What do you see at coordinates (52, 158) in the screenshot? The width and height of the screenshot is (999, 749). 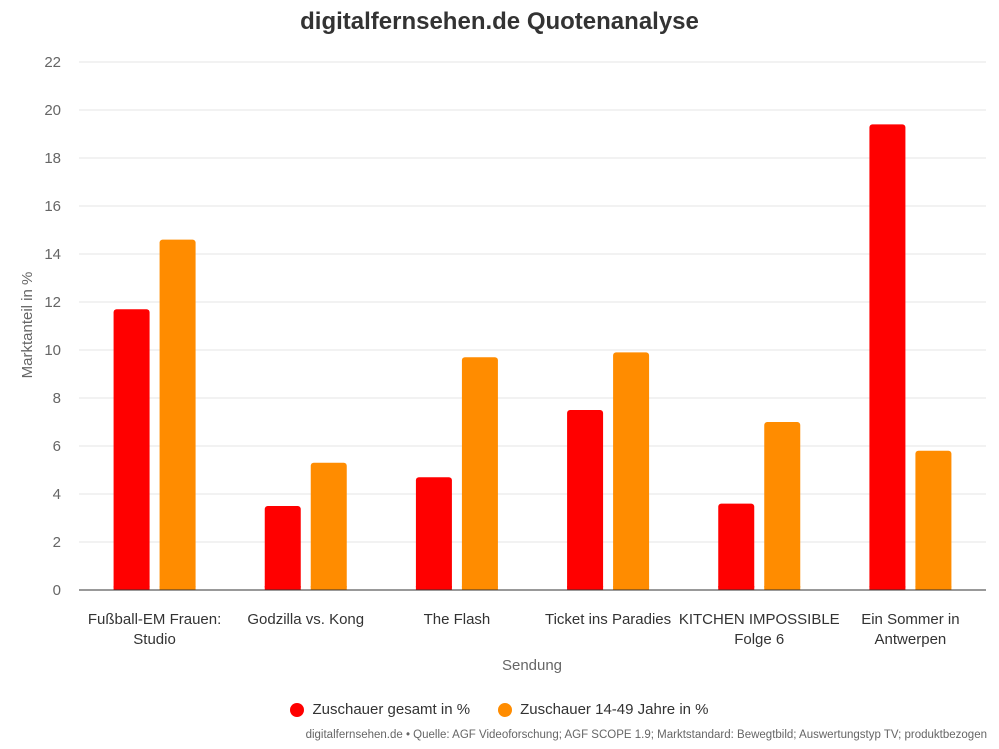 I see `y-tick-label: 18` at bounding box center [52, 158].